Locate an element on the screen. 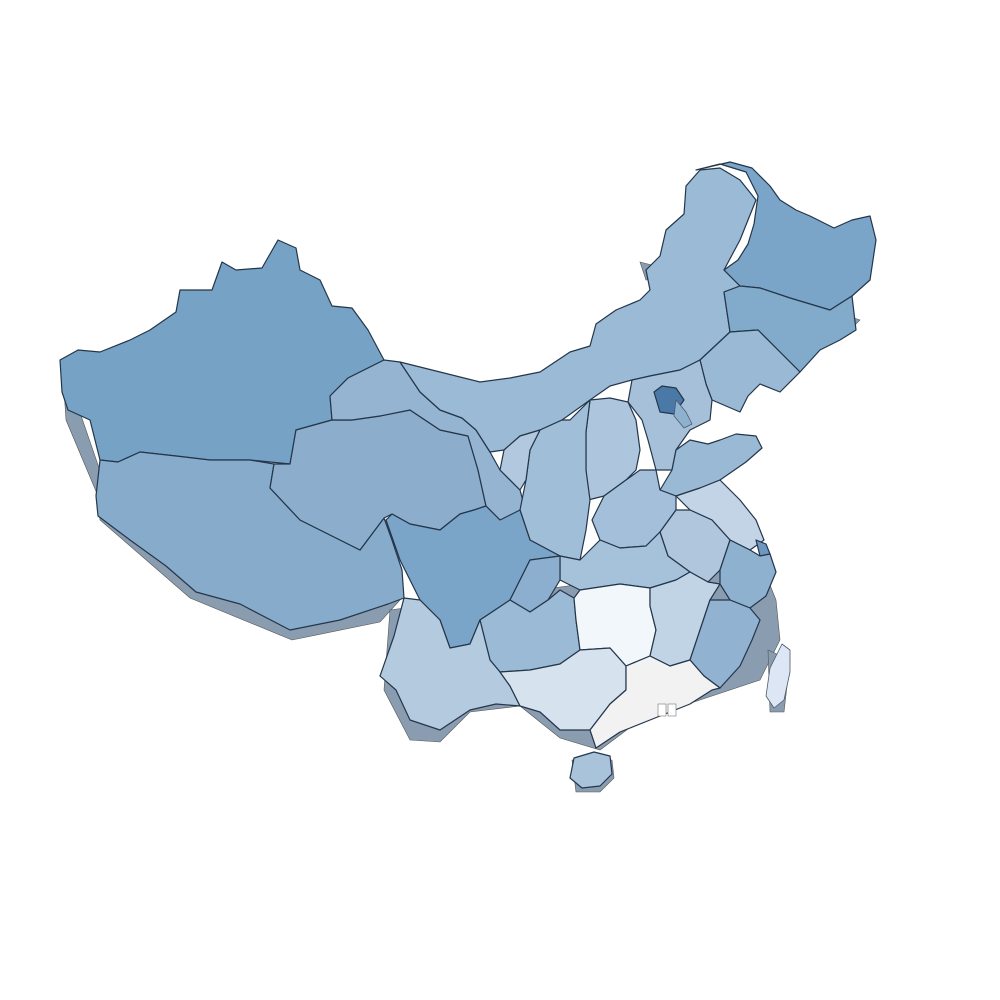  macau-marker is located at coordinates (672, 710).